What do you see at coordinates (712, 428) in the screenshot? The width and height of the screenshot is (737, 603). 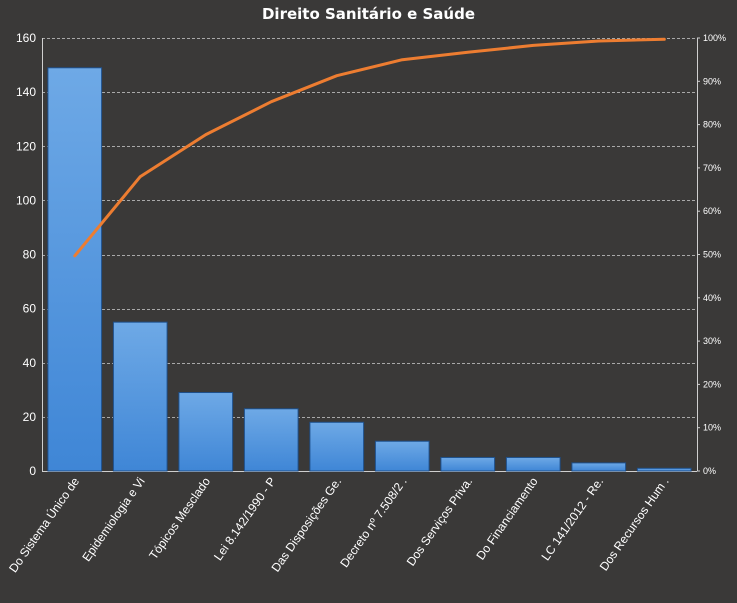 I see `y-right-tick-label: 10%` at bounding box center [712, 428].